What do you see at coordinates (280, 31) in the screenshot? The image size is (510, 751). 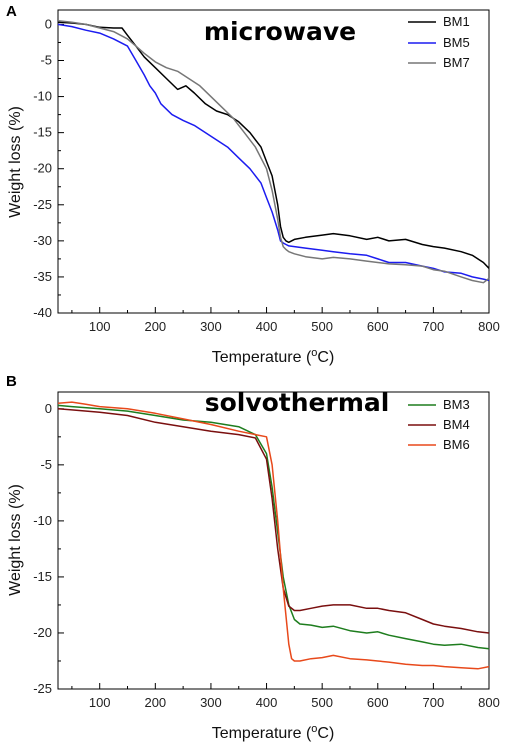 I see `chart-title: microwave` at bounding box center [280, 31].